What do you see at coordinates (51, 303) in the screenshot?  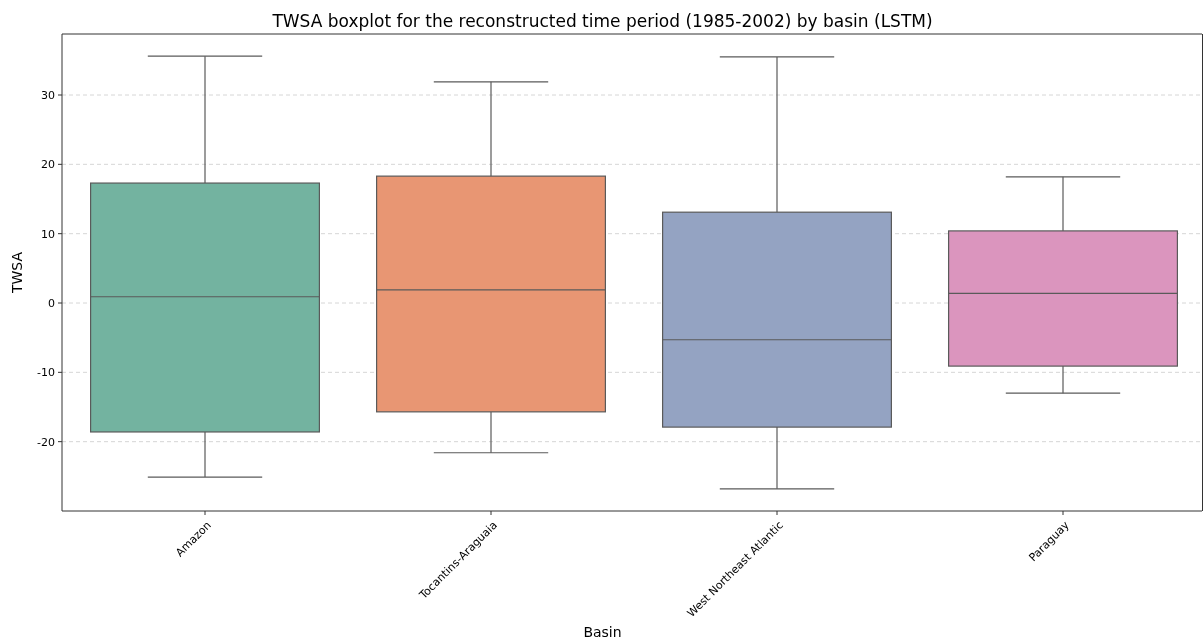 I see `y-tick-label: 0` at bounding box center [51, 303].